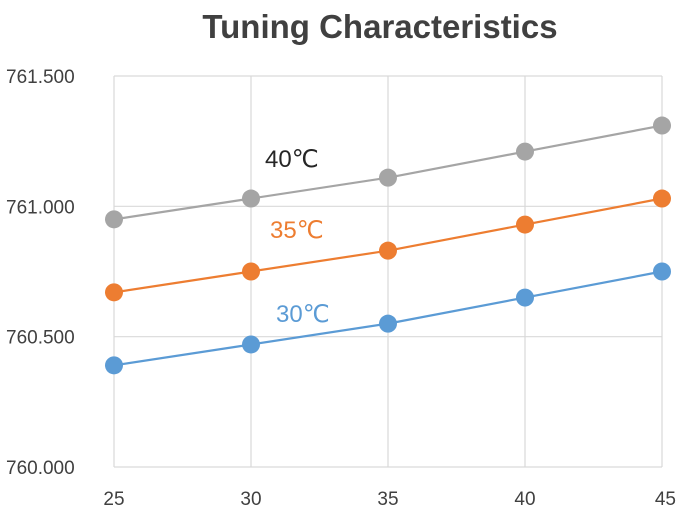 The height and width of the screenshot is (513, 678). What do you see at coordinates (250, 499) in the screenshot?
I see `x-tick-label: 30` at bounding box center [250, 499].